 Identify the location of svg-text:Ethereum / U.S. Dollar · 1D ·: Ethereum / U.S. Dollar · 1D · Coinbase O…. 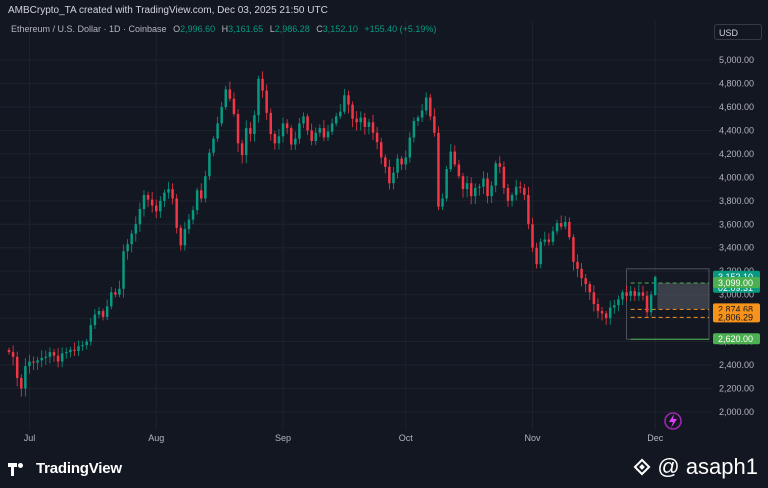
(223, 29).